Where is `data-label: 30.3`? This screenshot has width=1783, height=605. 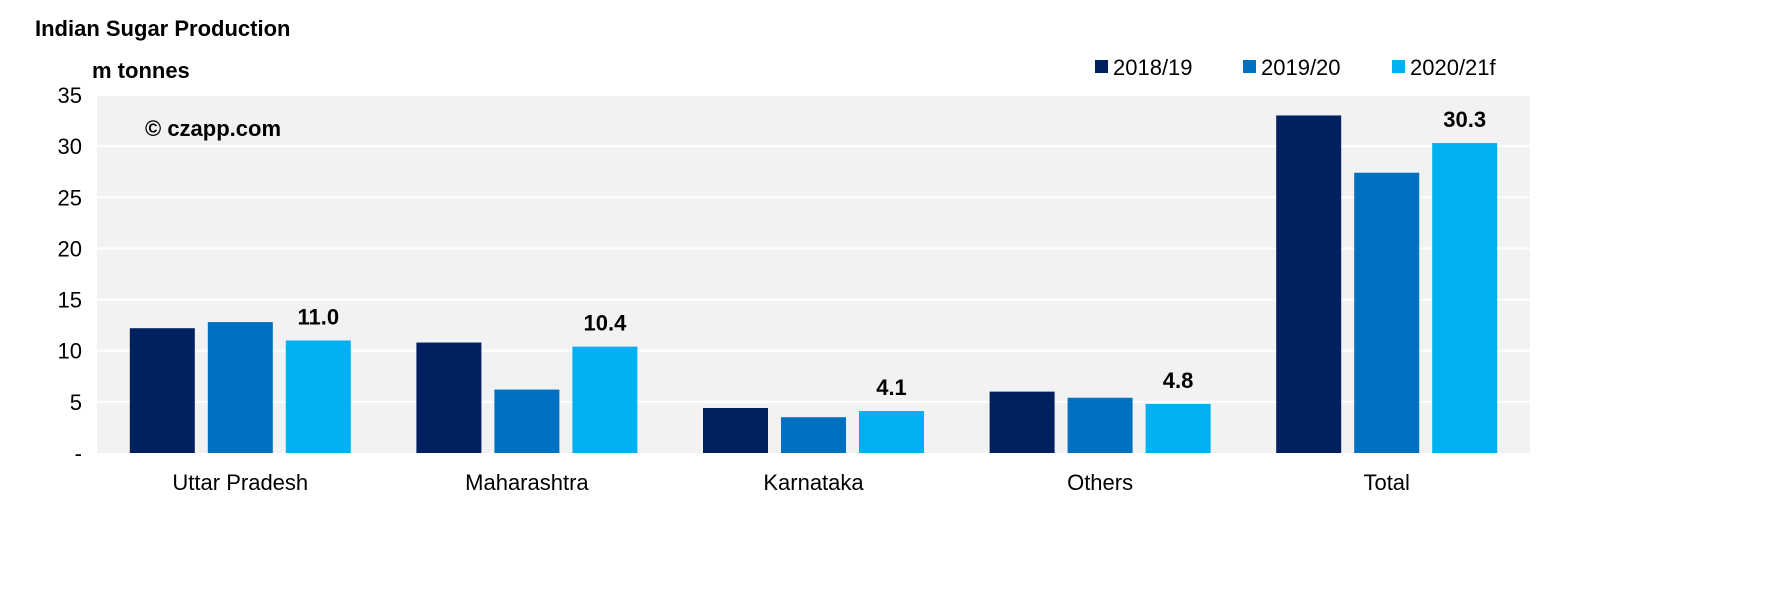
data-label: 30.3 is located at coordinates (1464, 119).